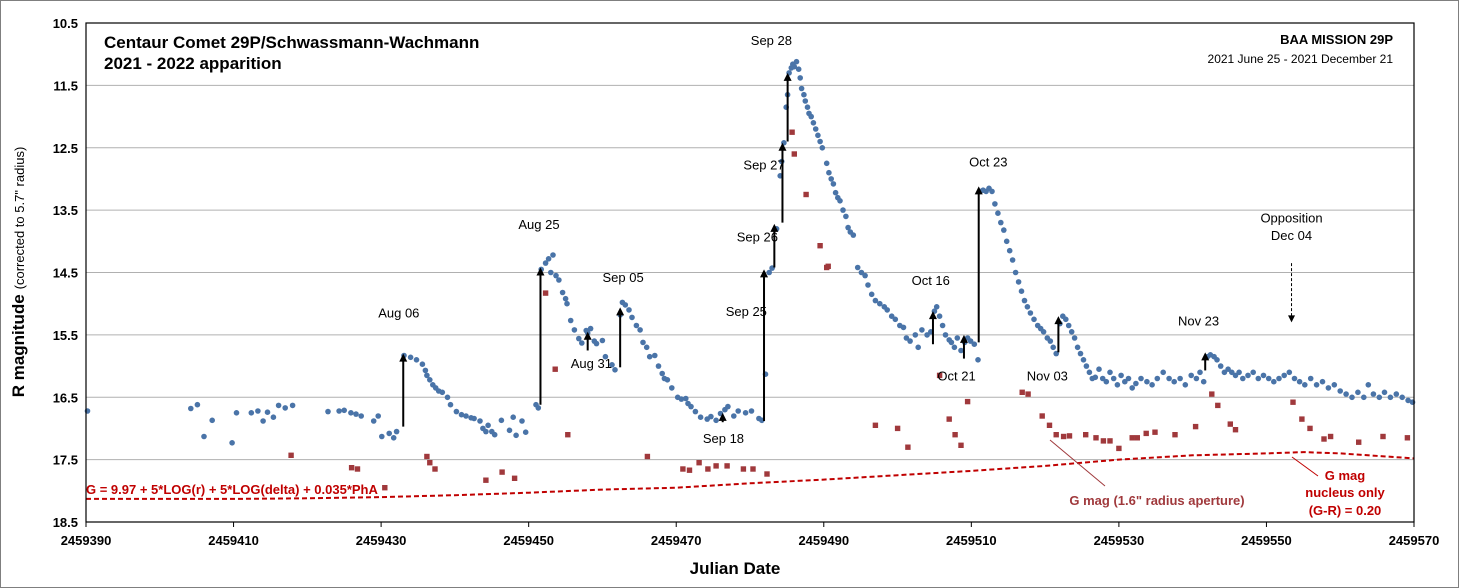 The width and height of the screenshot is (1459, 588). I want to click on outburst-label: Sep 25, so click(746, 311).